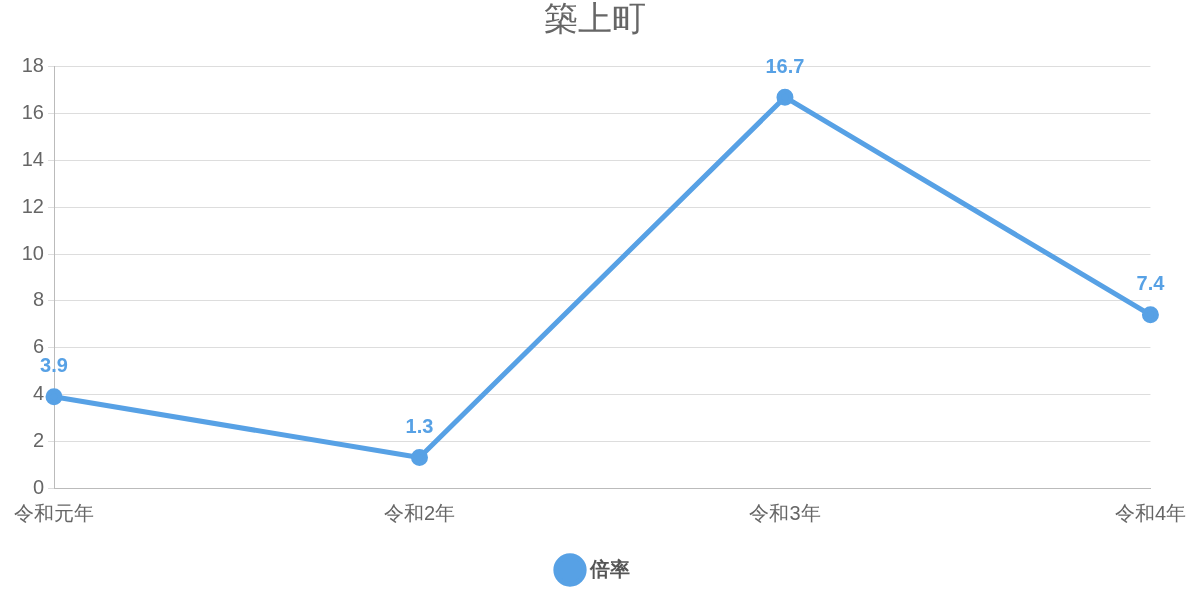  What do you see at coordinates (54, 512) in the screenshot?
I see `x-tick-label: 令和元年` at bounding box center [54, 512].